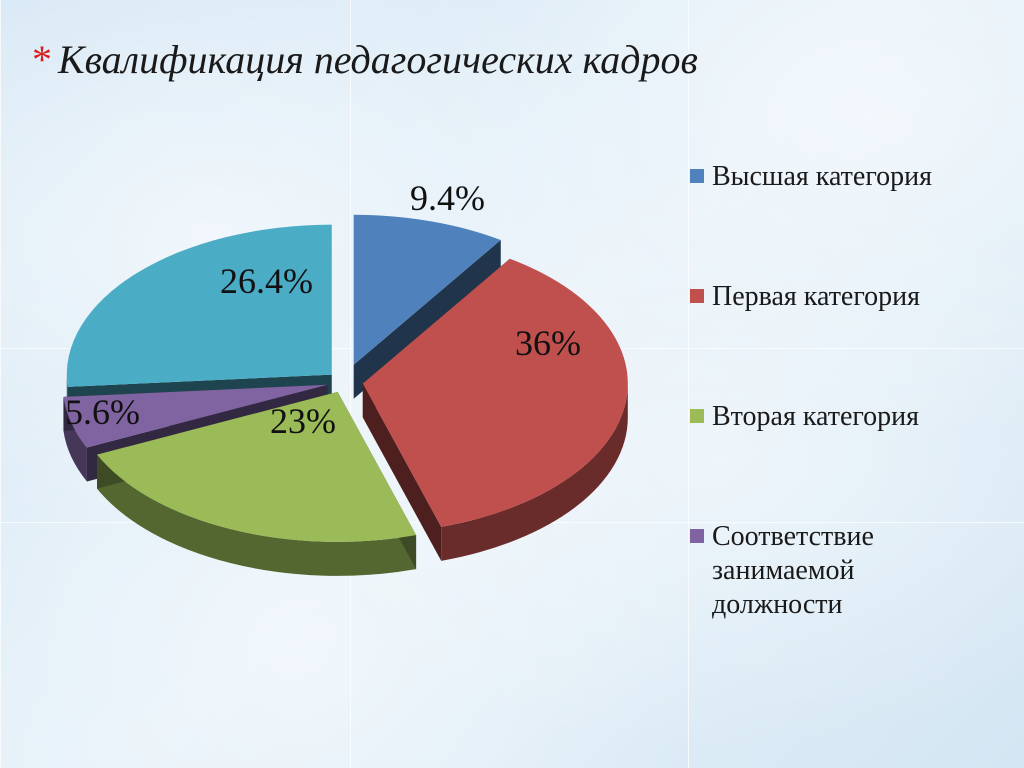  I want to click on pie-data-label: 36%, so click(548, 343).